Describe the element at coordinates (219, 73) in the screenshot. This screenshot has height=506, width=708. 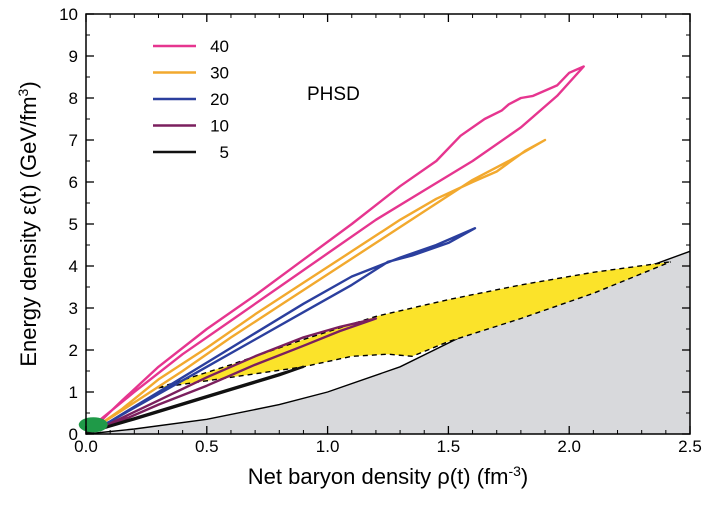
I see `legend-label-30: 30` at that location.